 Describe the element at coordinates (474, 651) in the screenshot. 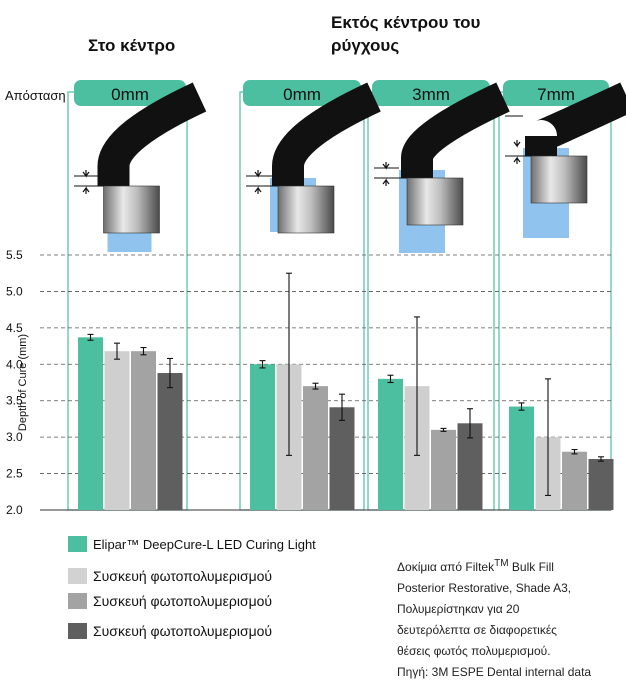

I see `note-line-5: θέσεις φωτός πολυμερισμού.` at that location.